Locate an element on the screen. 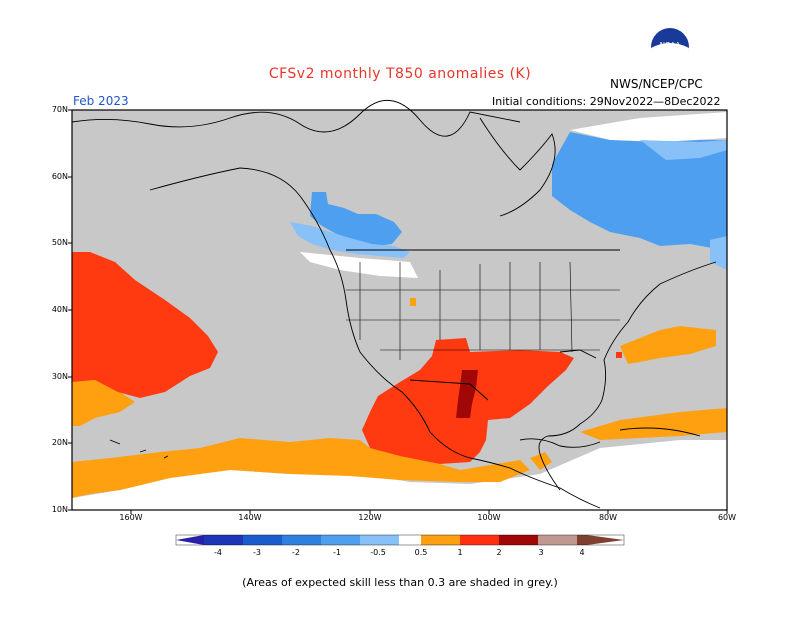  lon-label: 60W is located at coordinates (727, 517).